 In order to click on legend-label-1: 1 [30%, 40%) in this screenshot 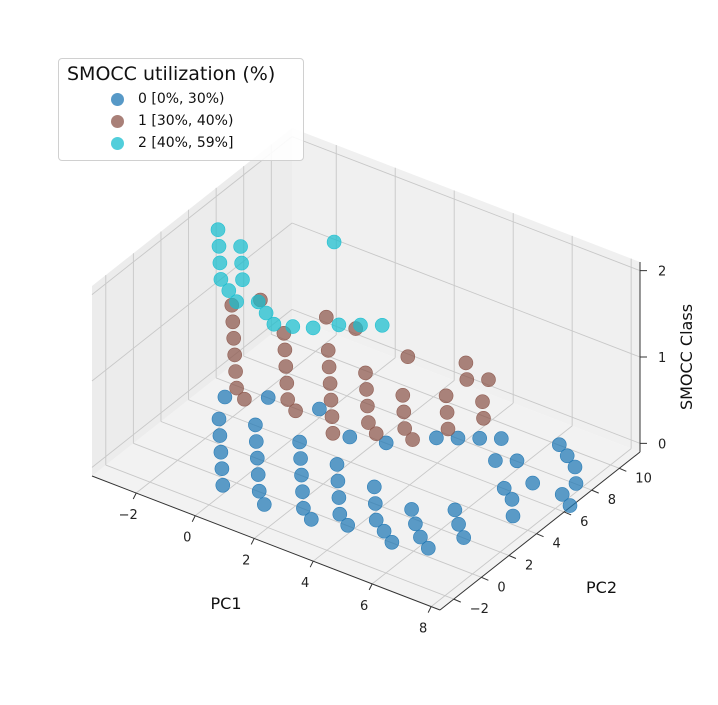, I will do `click(186, 121)`.